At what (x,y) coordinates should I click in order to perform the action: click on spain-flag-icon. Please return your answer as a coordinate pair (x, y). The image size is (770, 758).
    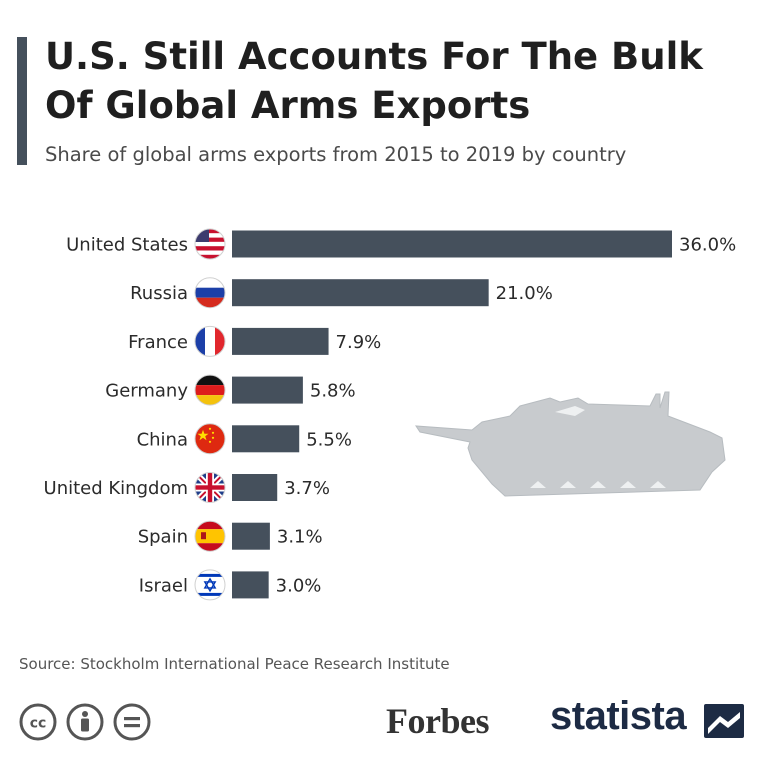
    Looking at the image, I should click on (210, 536).